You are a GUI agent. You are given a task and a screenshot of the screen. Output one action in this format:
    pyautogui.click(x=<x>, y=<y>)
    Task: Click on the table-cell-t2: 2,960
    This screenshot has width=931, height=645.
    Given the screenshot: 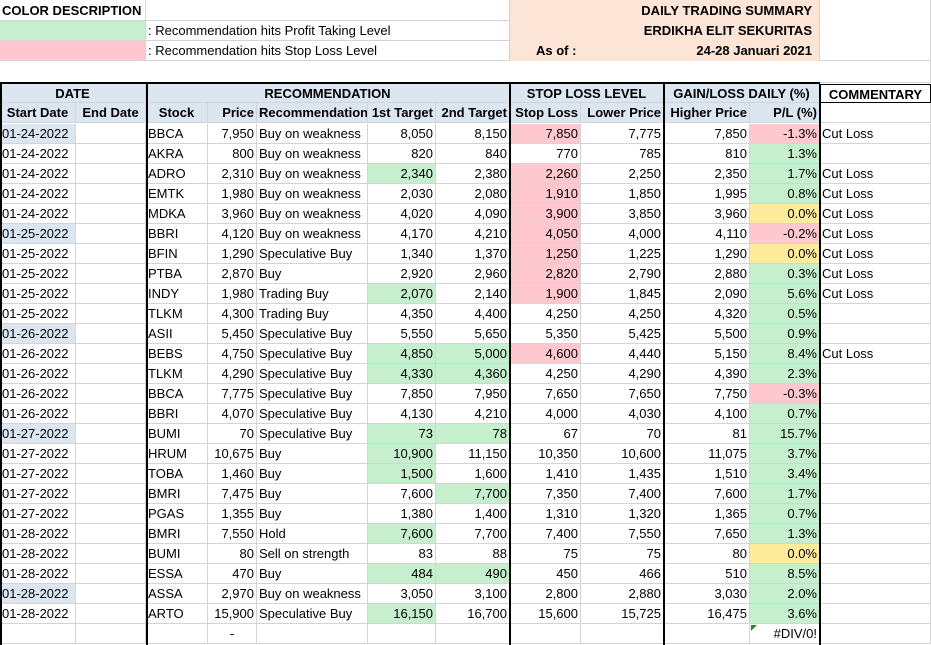 What is the action you would take?
    pyautogui.click(x=473, y=274)
    